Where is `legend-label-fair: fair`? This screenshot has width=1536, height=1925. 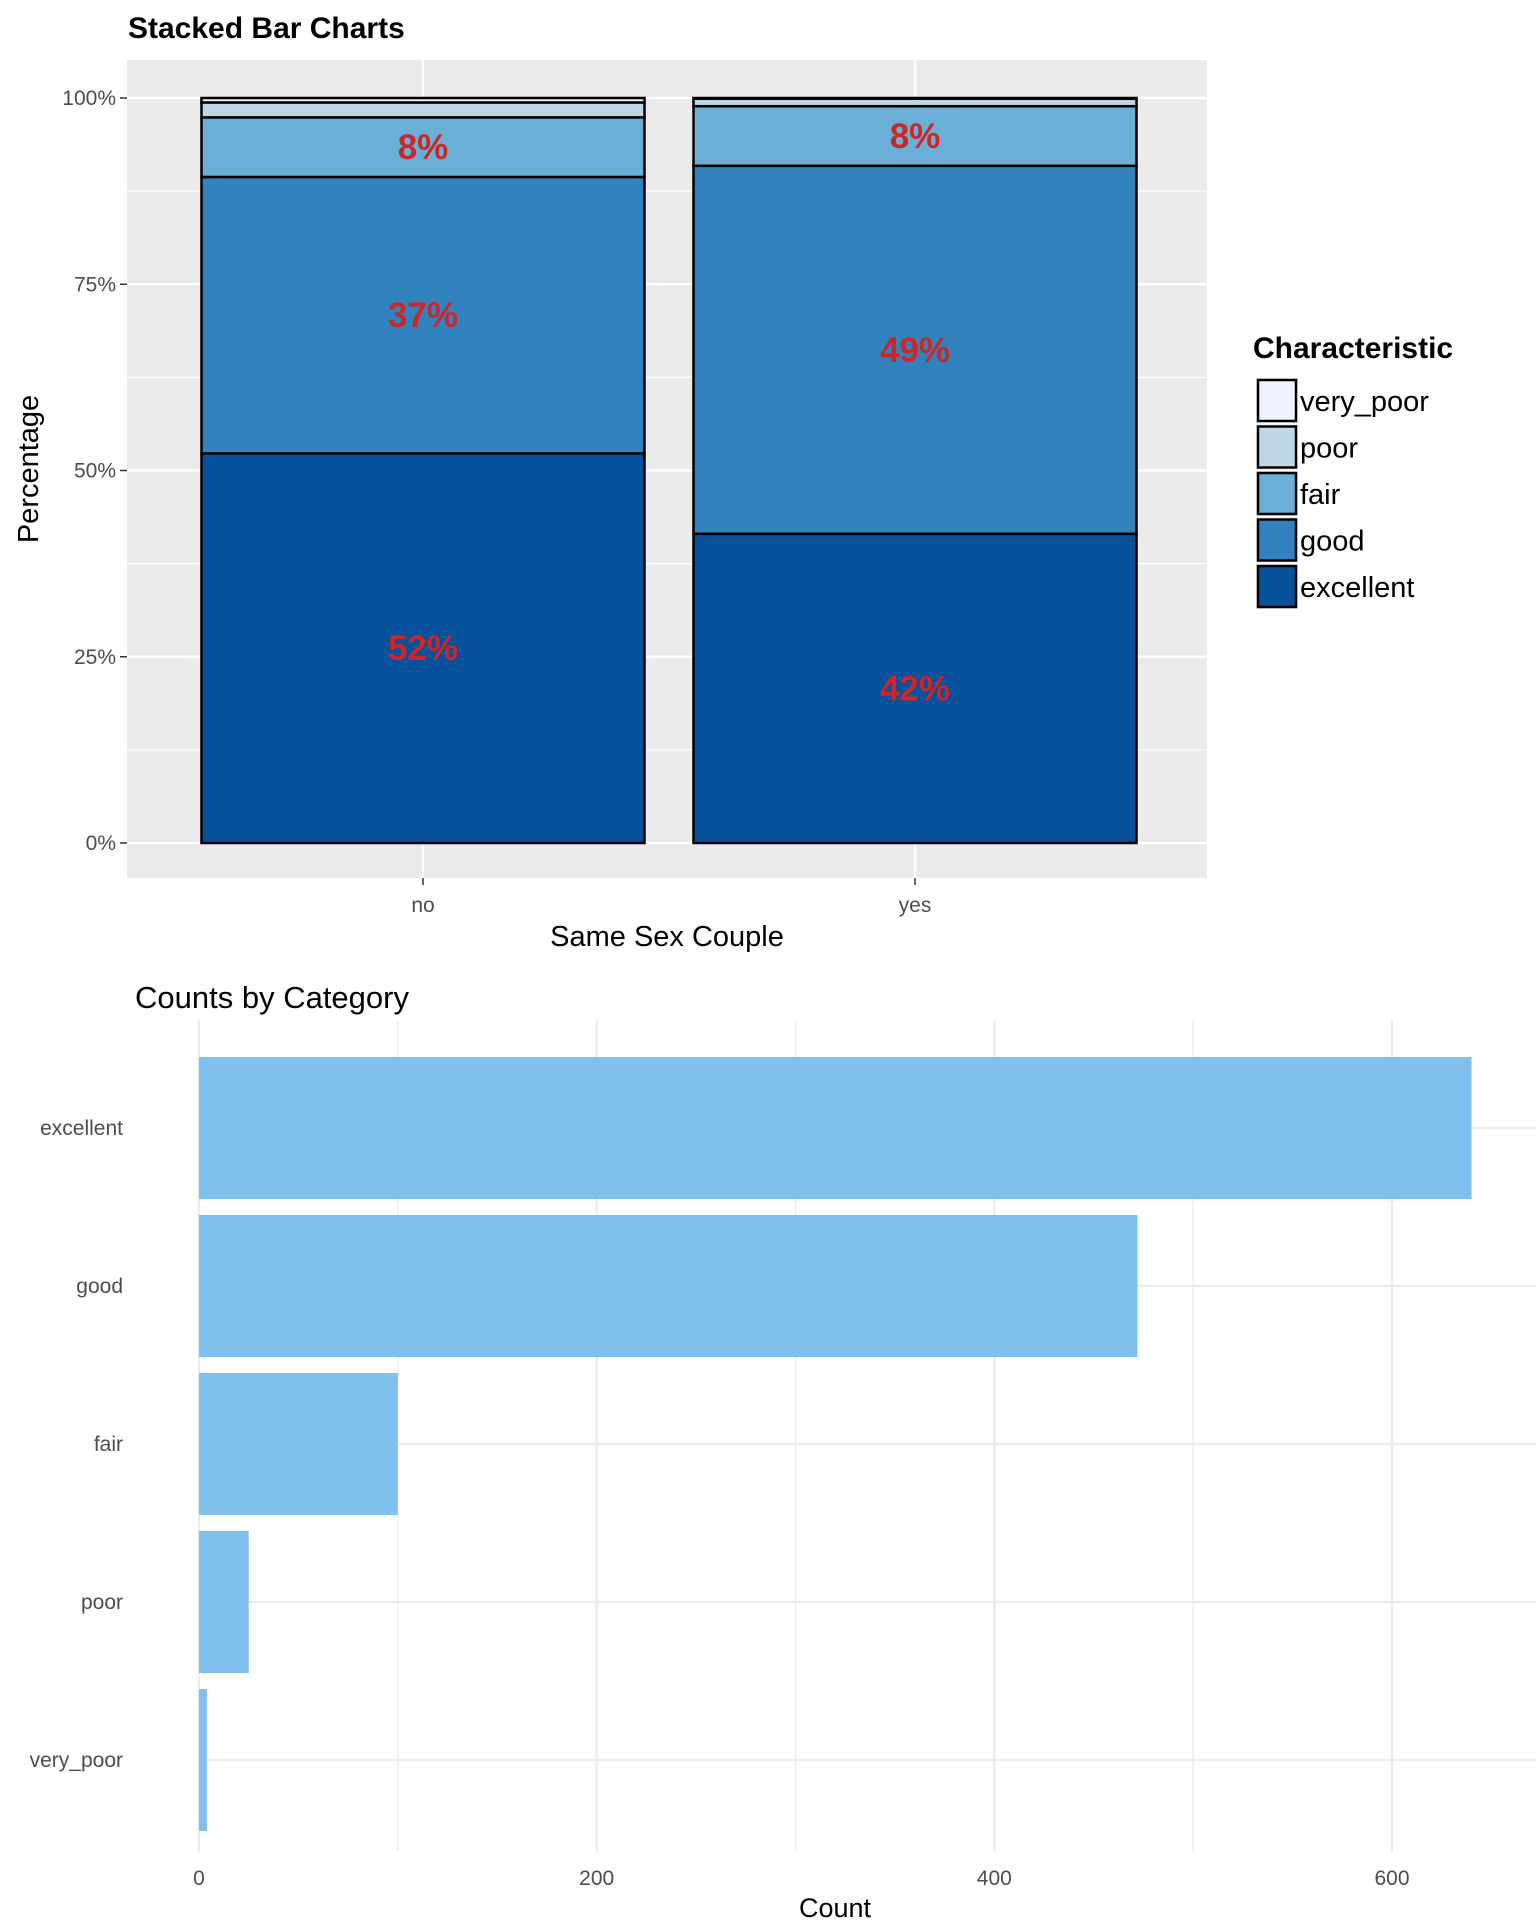 legend-label-fair: fair is located at coordinates (1320, 495).